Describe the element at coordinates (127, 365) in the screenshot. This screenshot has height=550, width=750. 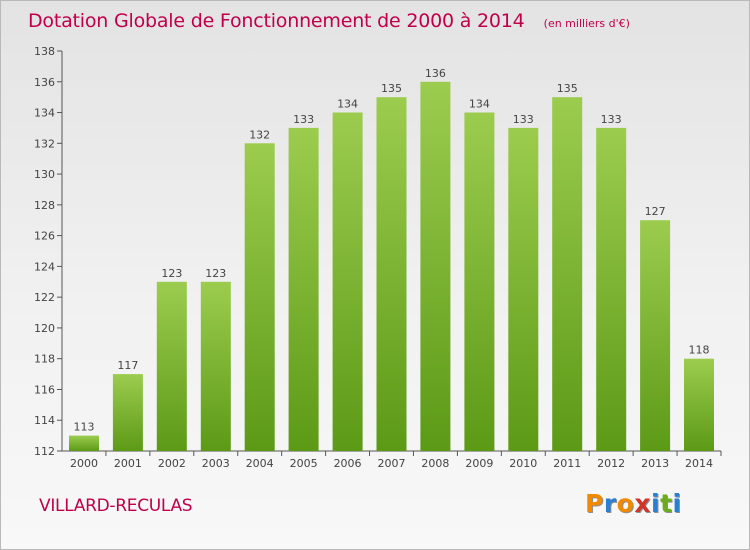
I see `bar-value-label: 117` at that location.